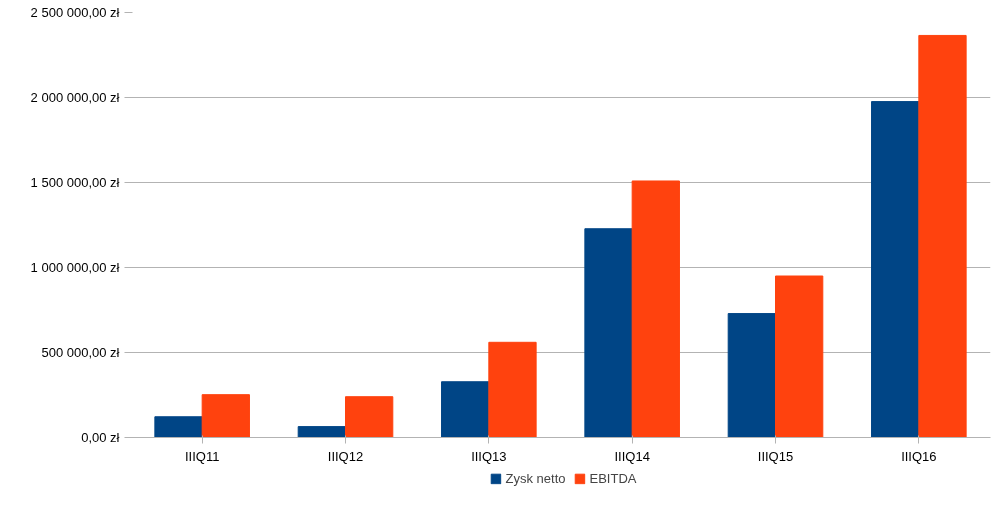 This screenshot has height=529, width=1008. I want to click on y-tick-label: 0,00 zł, so click(100, 437).